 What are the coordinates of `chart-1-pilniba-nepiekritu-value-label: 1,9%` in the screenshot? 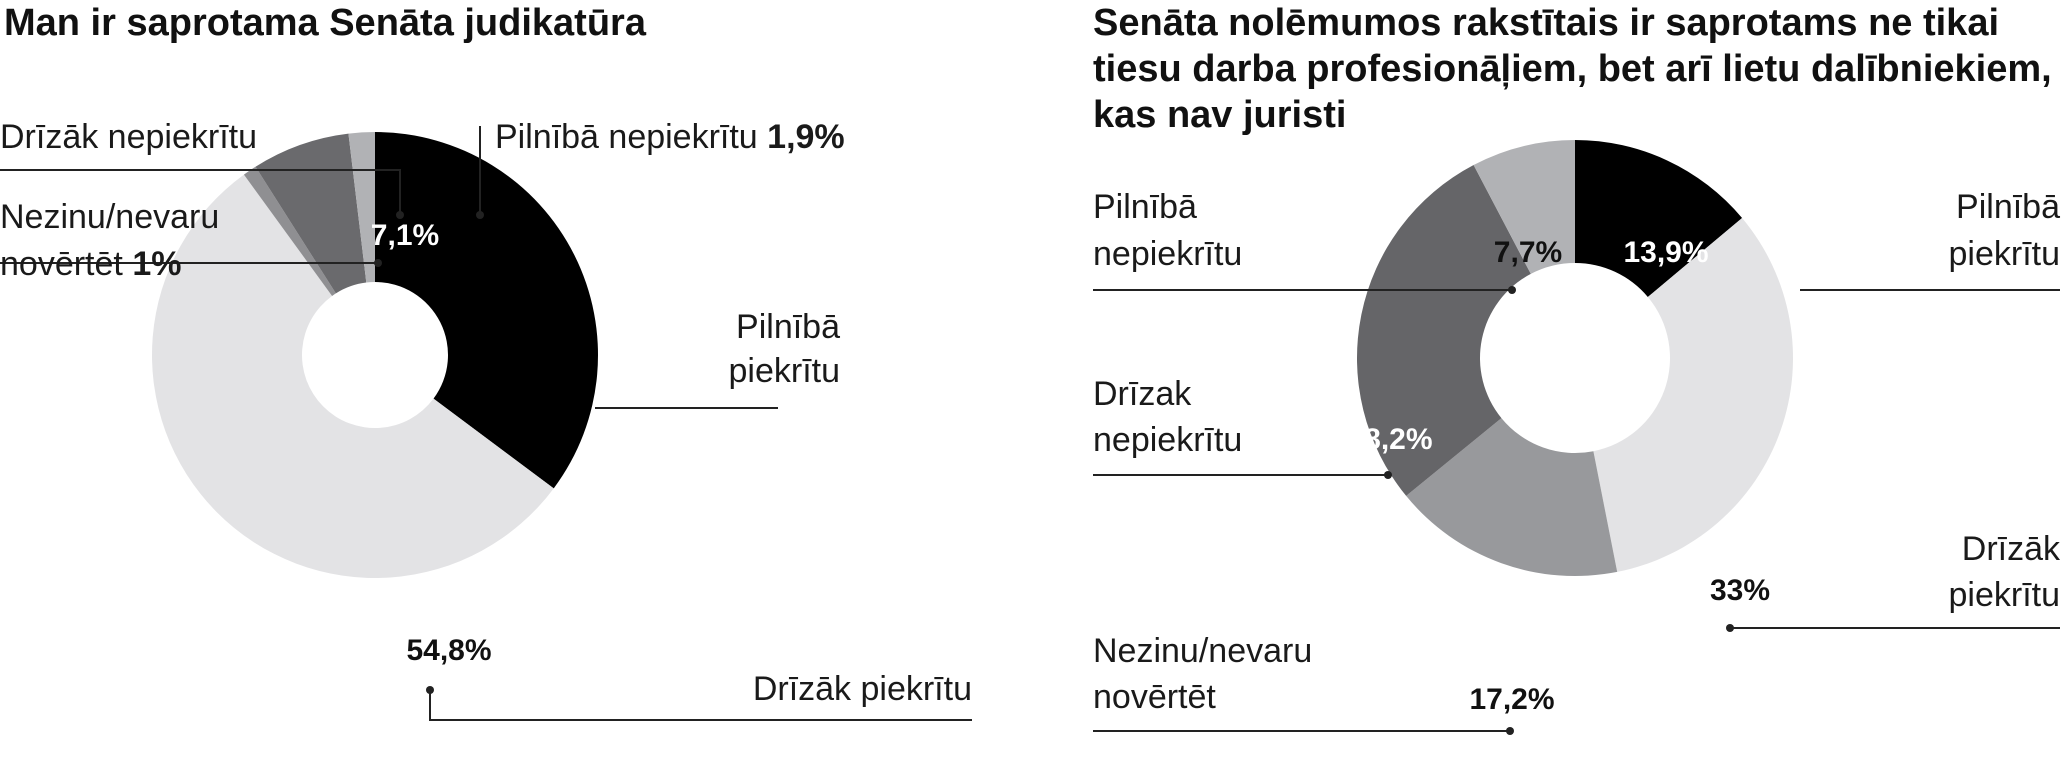 It's located at (806, 137).